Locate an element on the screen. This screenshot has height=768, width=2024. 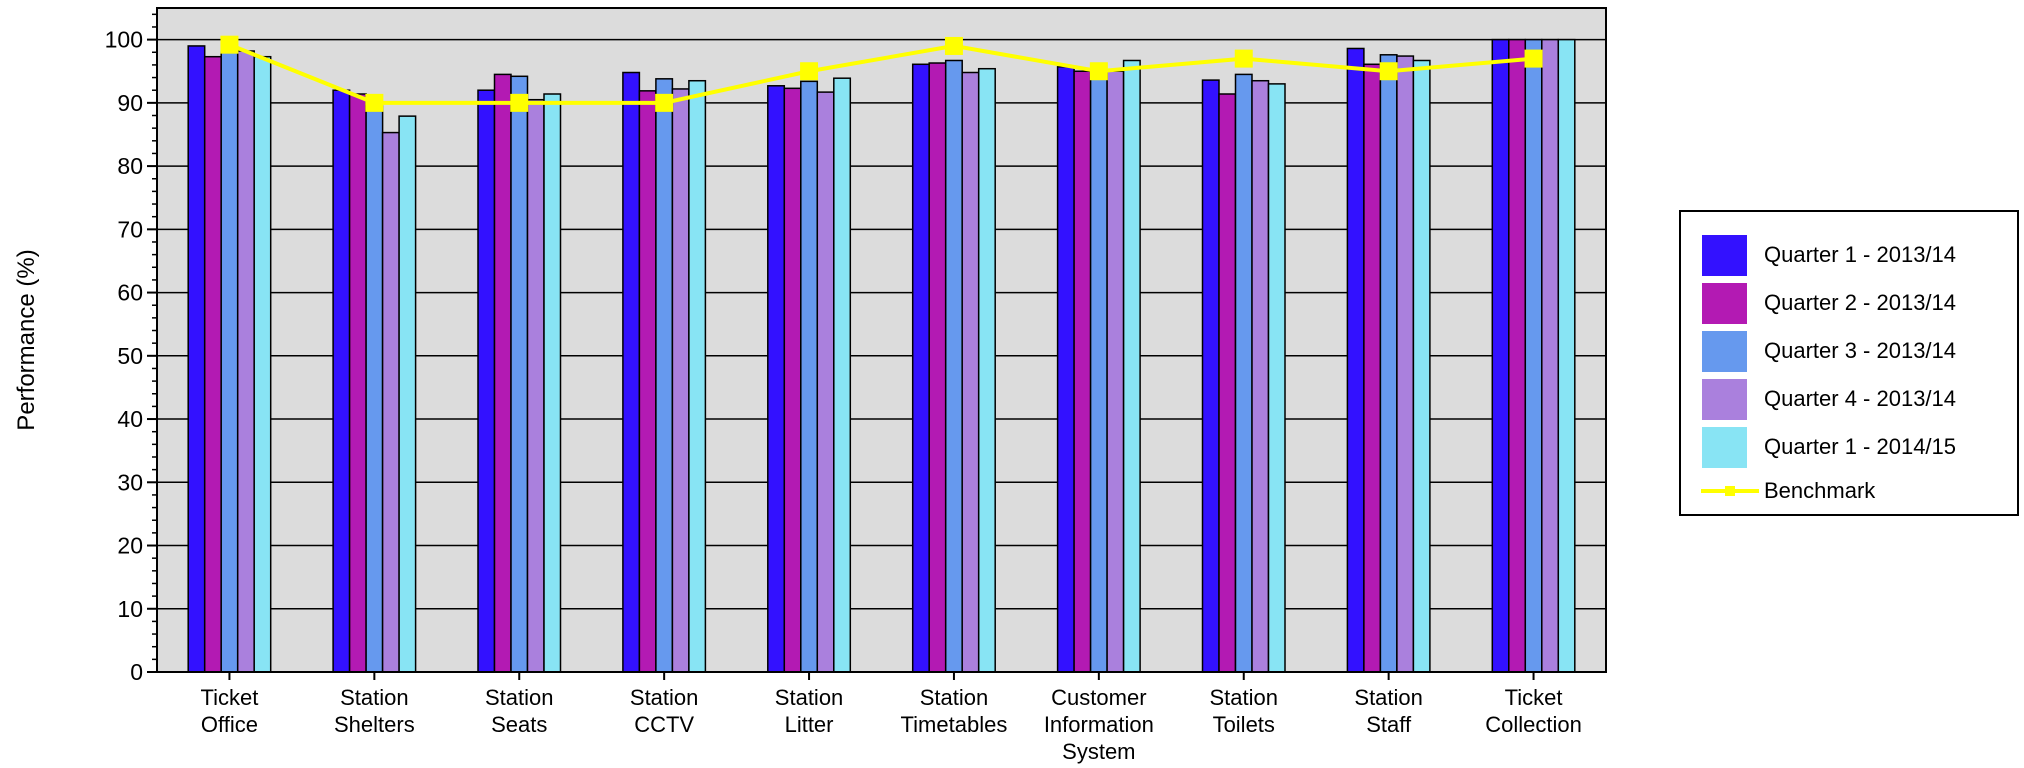
legend-line-symbol is located at coordinates (1730, 491).